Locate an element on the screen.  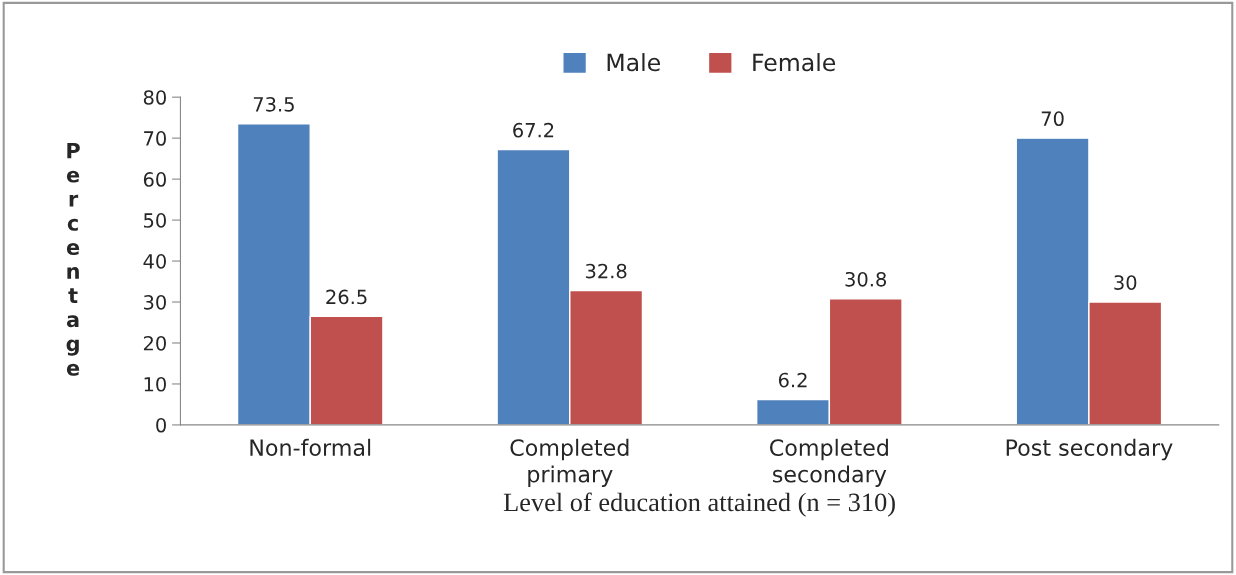
y-tick-label: 80 is located at coordinates (154, 97).